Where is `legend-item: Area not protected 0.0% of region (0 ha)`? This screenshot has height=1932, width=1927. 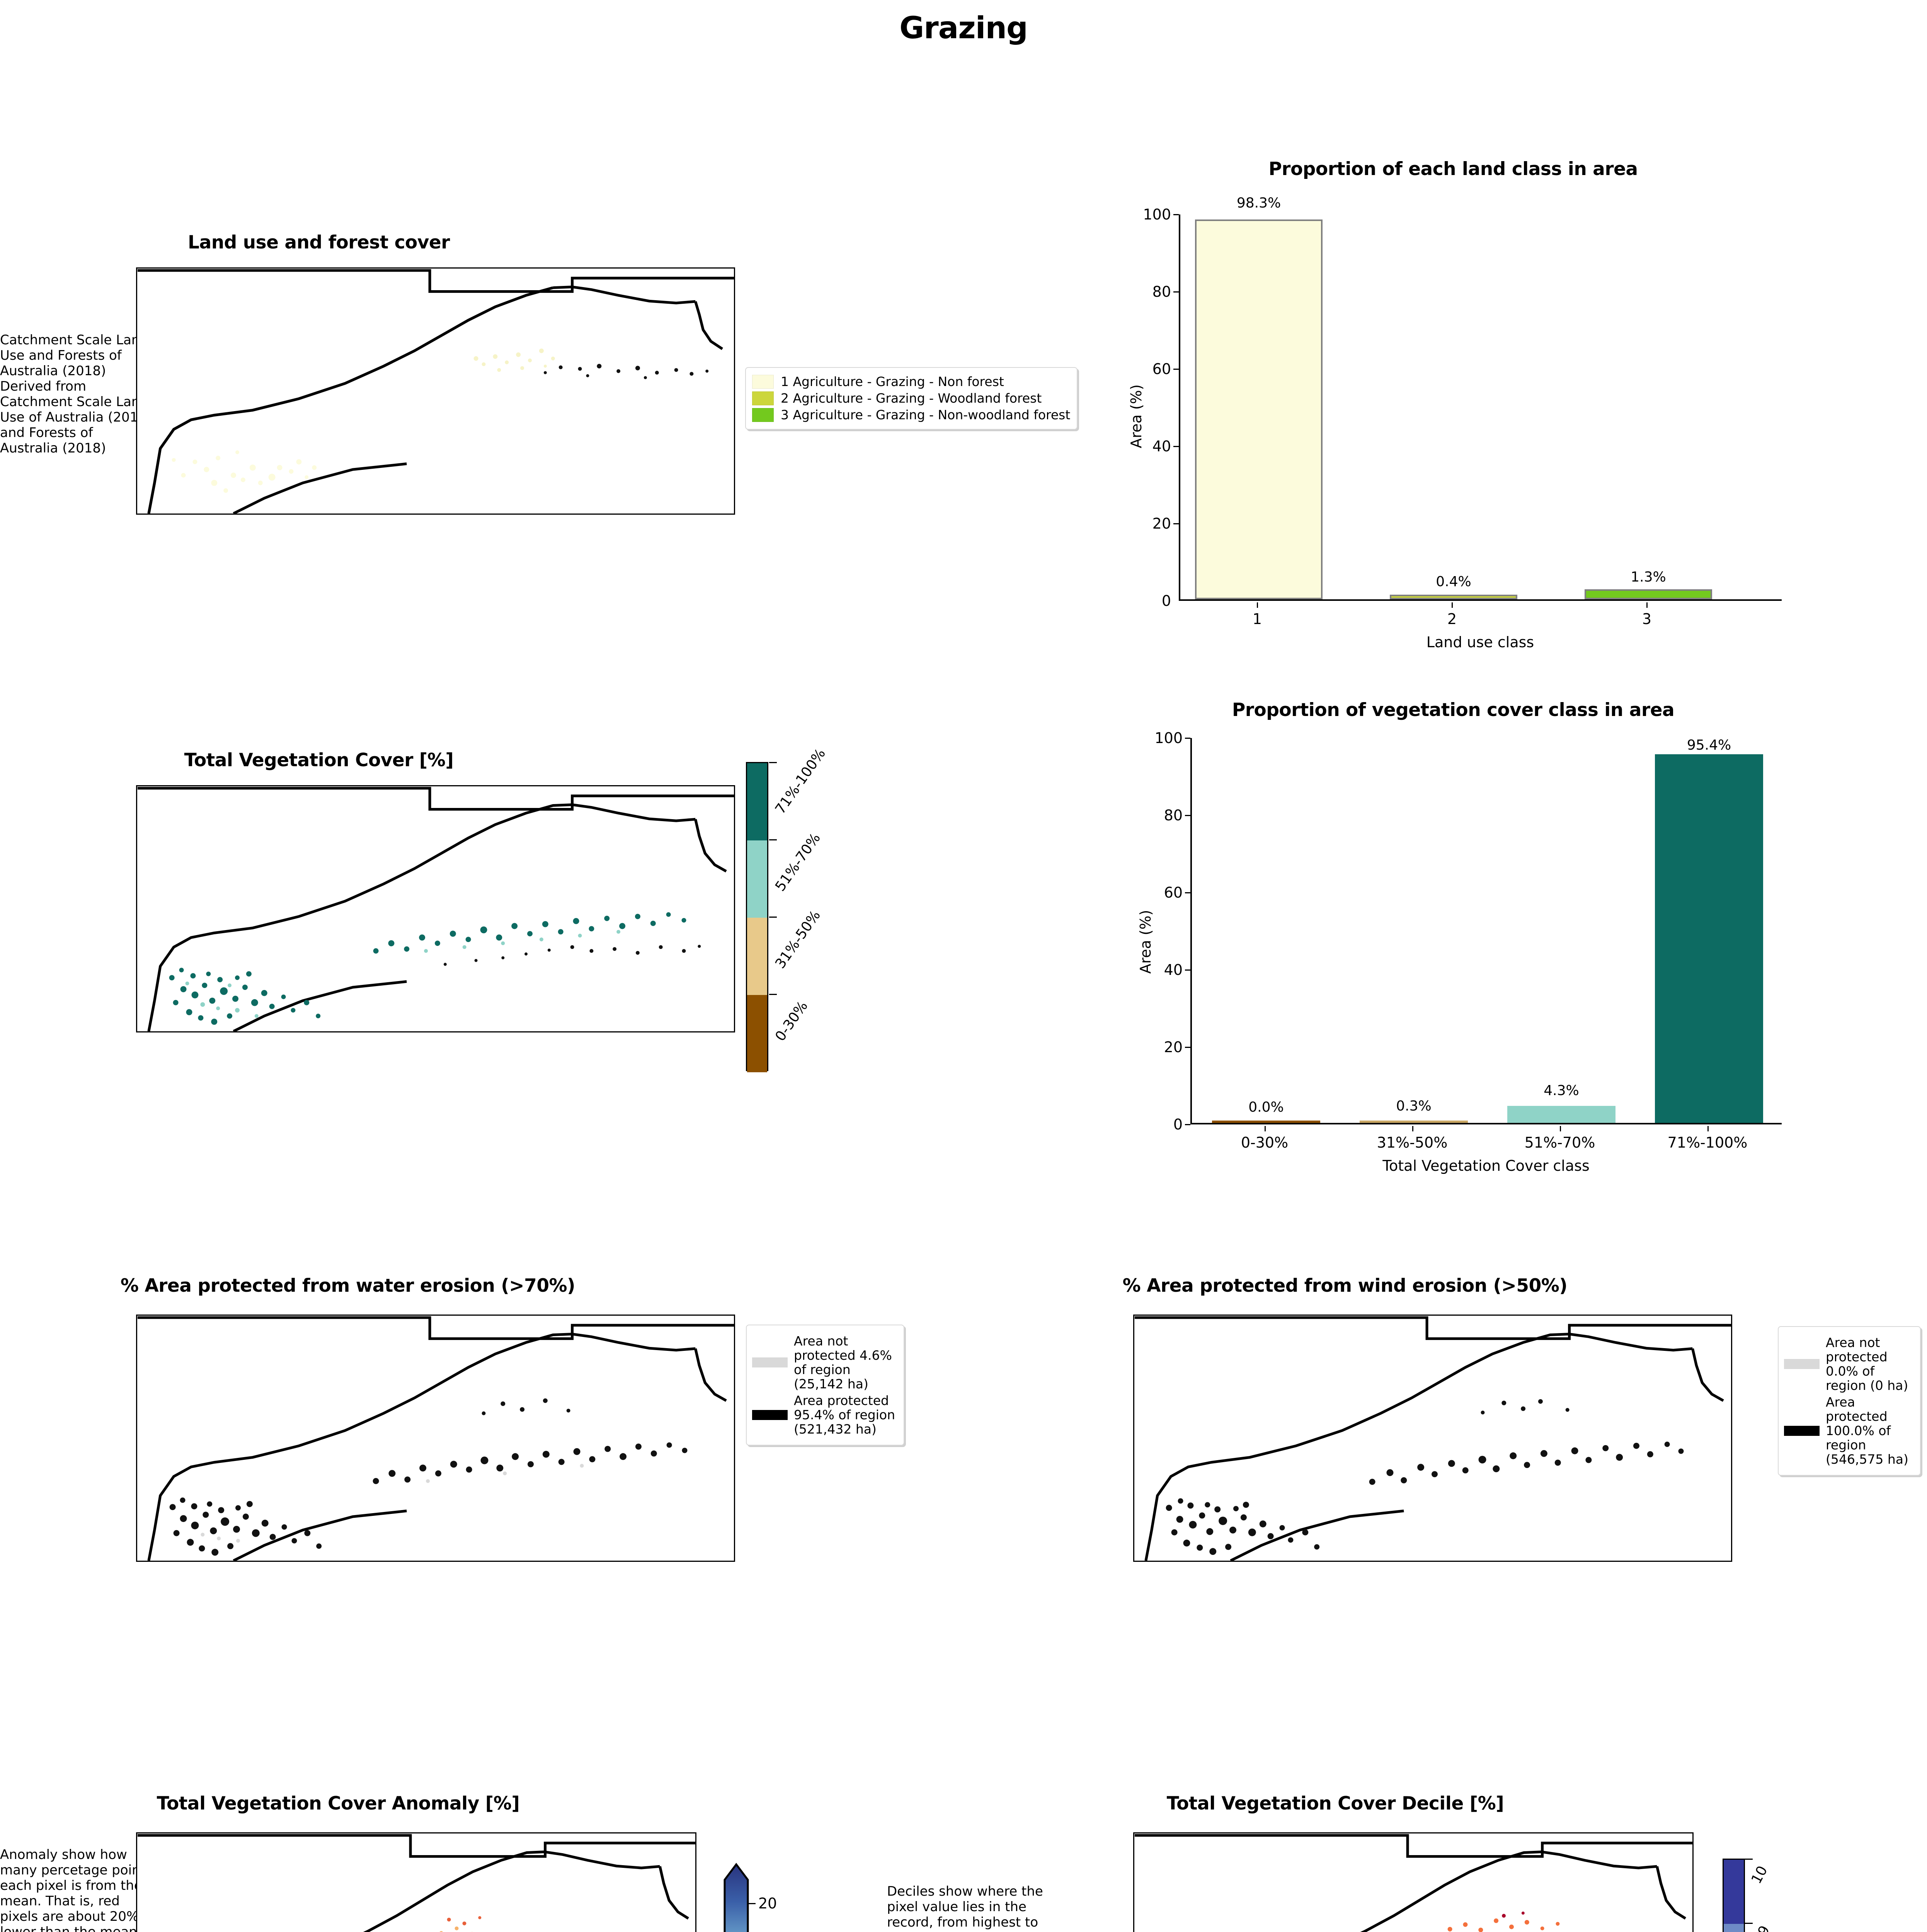 legend-item: Area not protected 0.0% of region (0 ha) is located at coordinates (1850, 1364).